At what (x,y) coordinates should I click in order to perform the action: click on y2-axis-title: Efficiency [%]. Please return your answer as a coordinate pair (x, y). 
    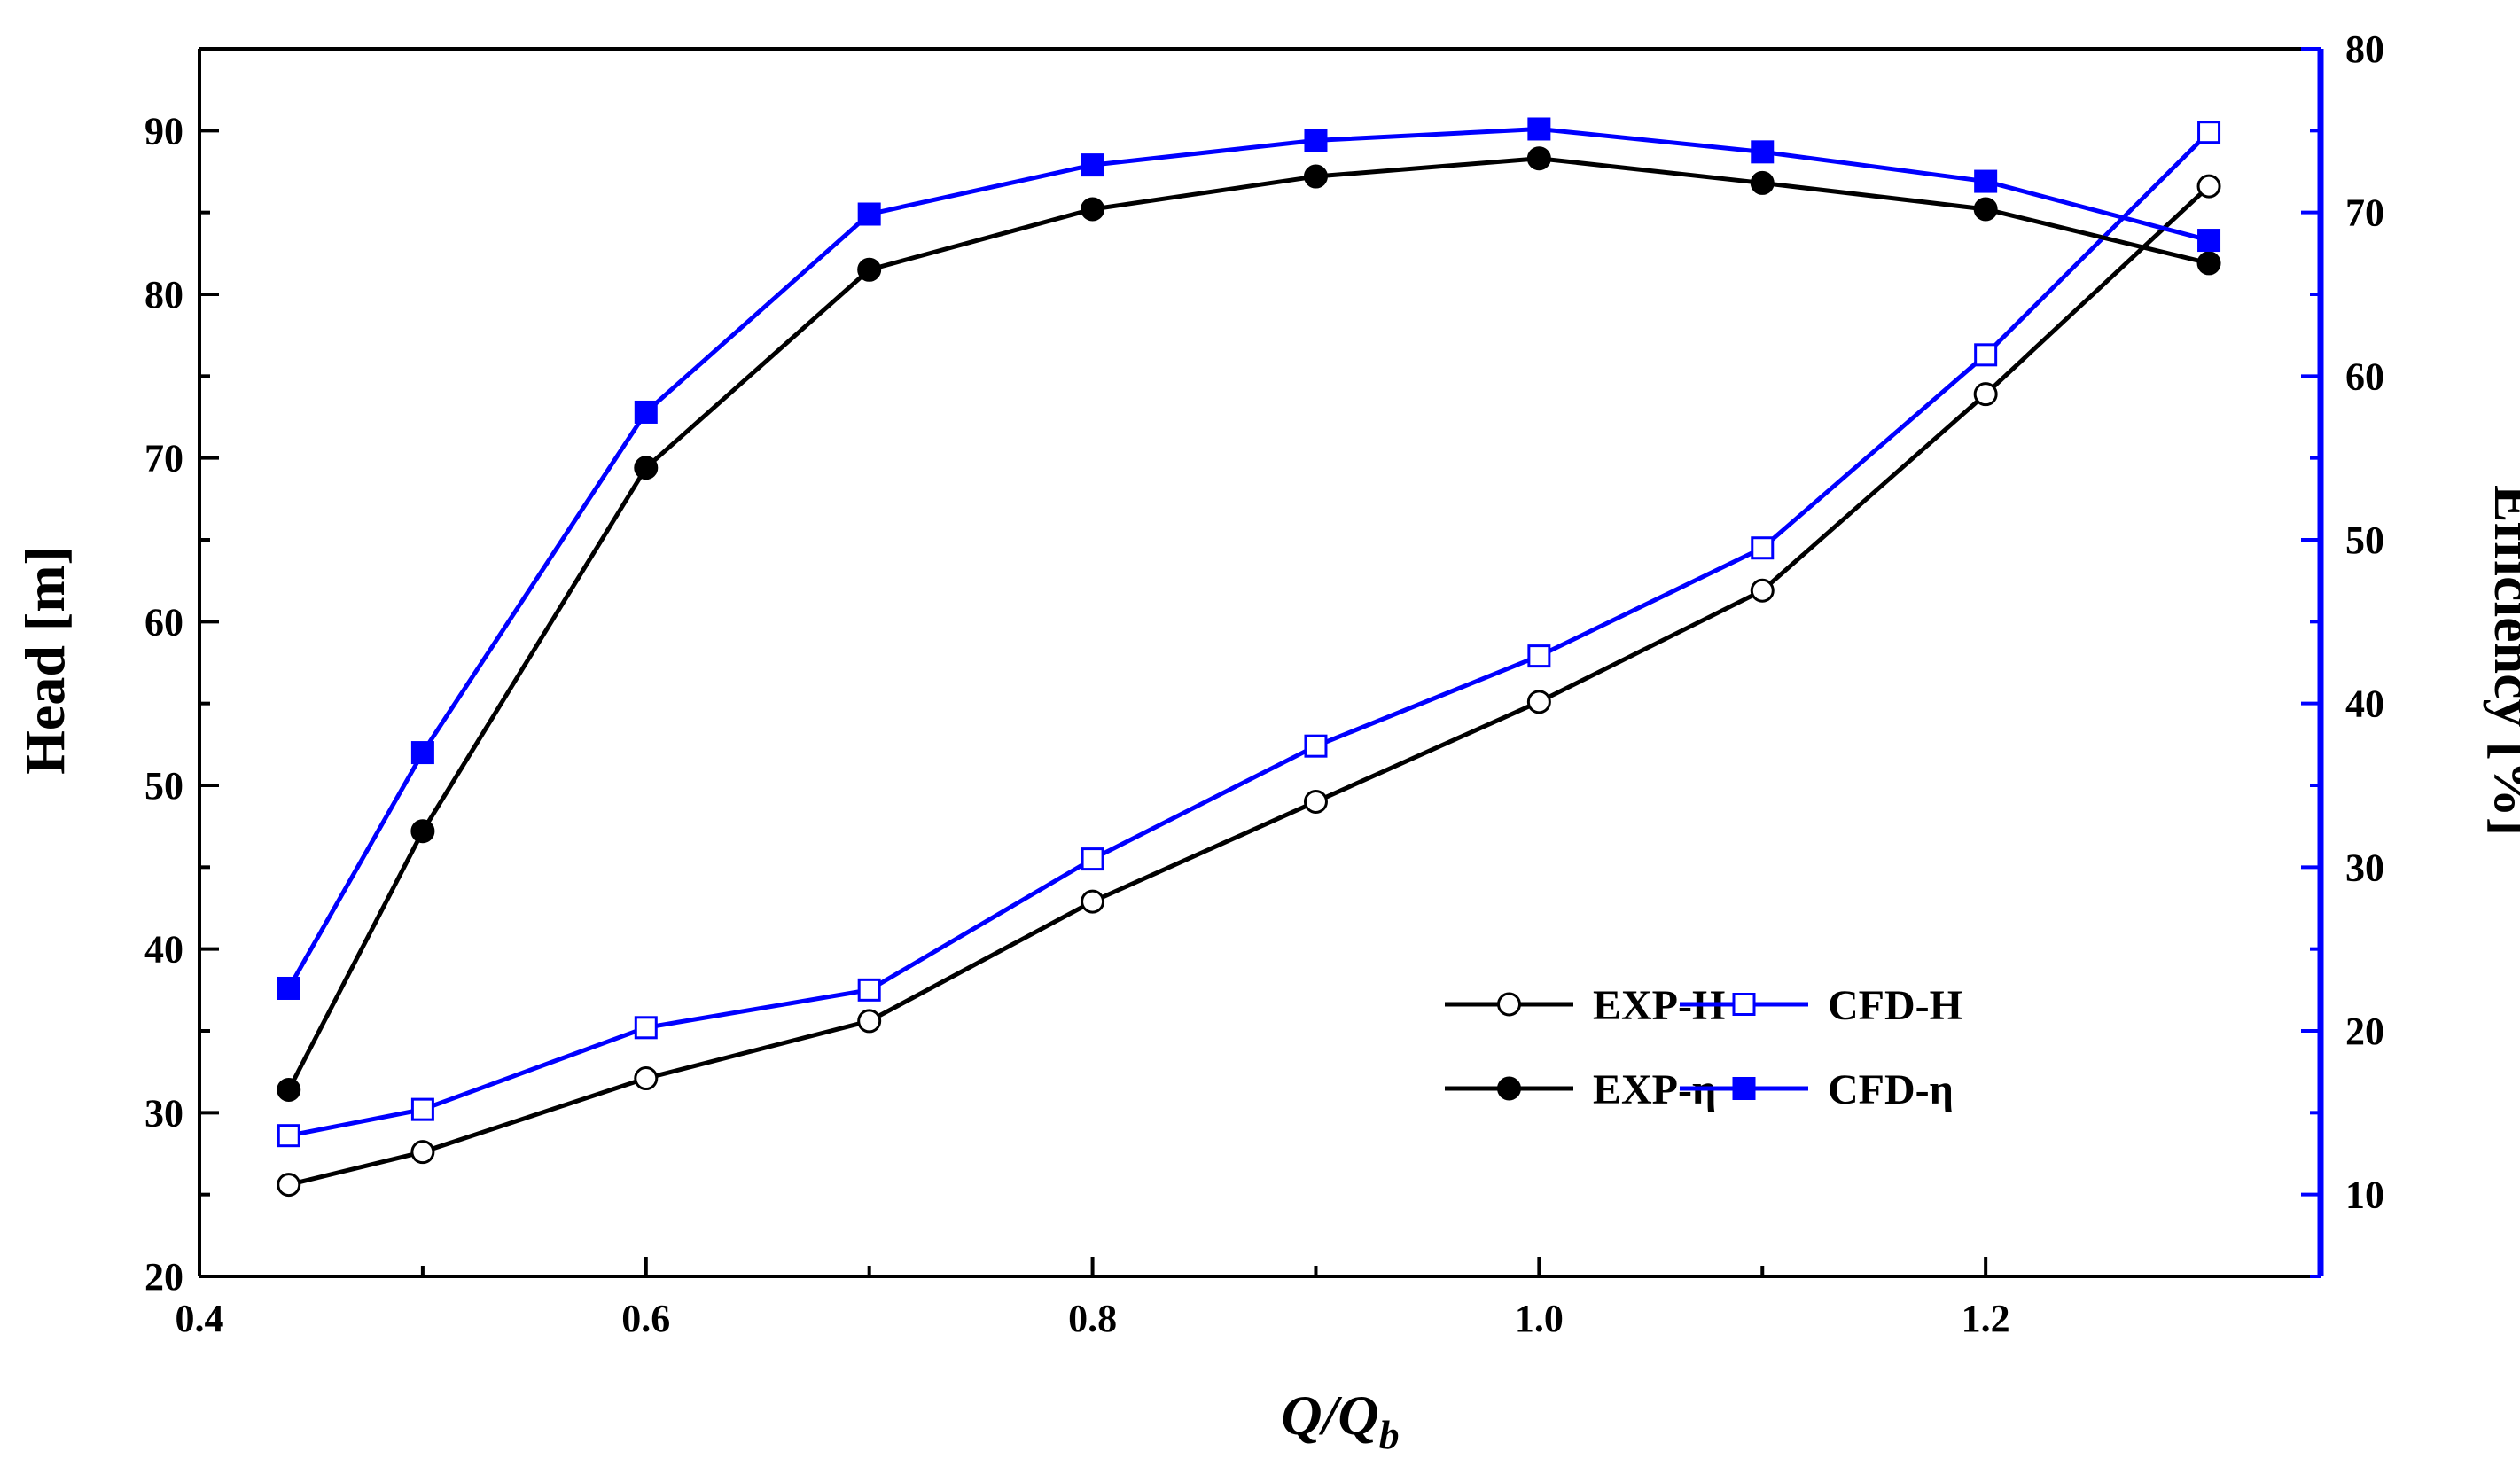
    Looking at the image, I should click on (2501, 660).